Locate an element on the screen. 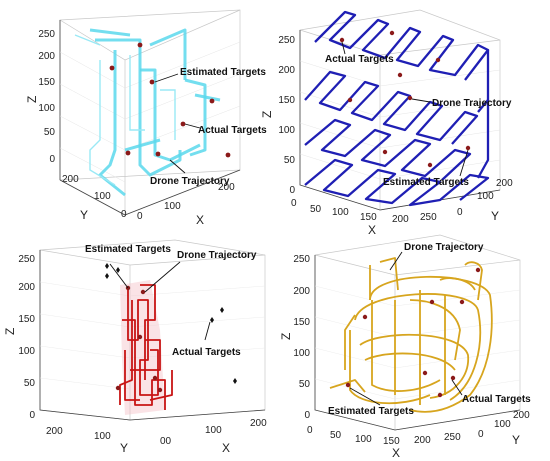 The width and height of the screenshot is (550, 461). y-ticks: 200 100 is located at coordinates (78, 434).